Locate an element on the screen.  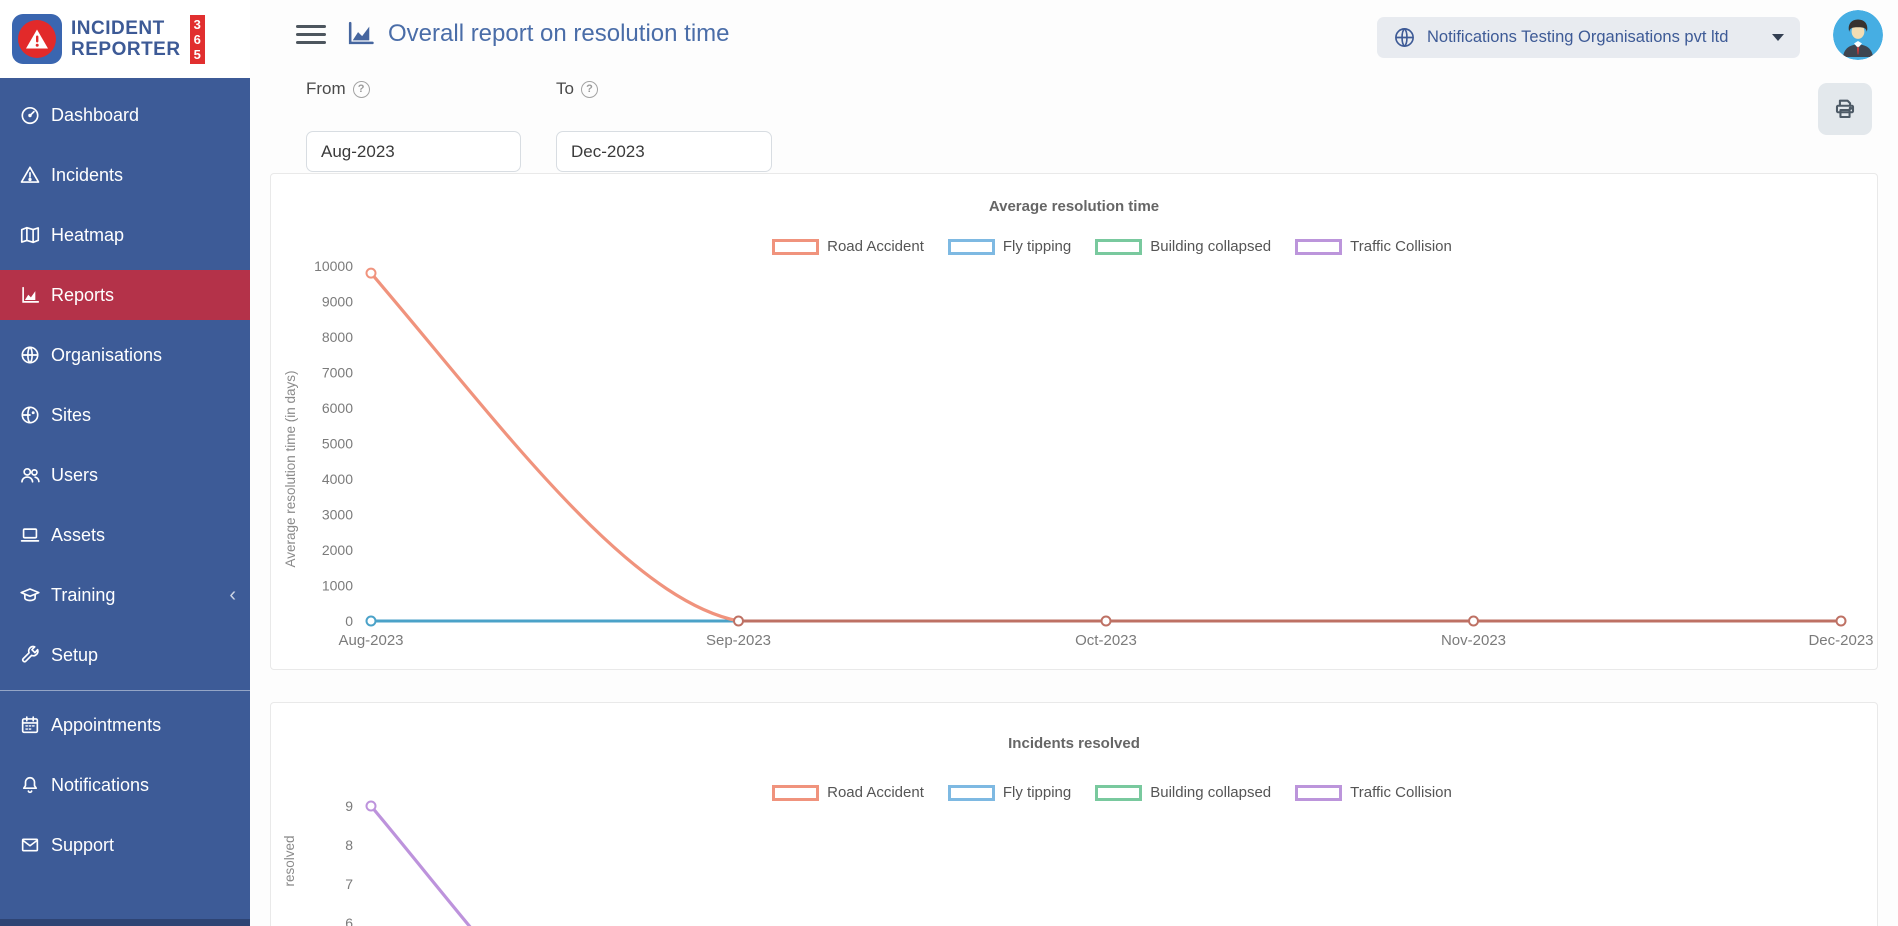
sidebar-item-setup: Setup is located at coordinates (125, 655).